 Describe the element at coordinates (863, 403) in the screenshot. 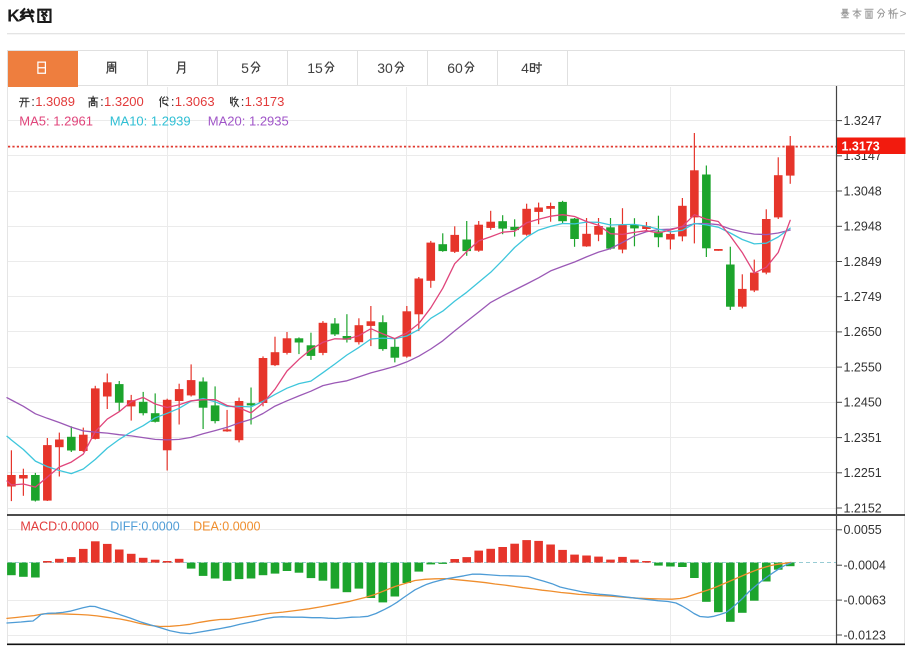

I see `svg-text: 1.2450` at that location.